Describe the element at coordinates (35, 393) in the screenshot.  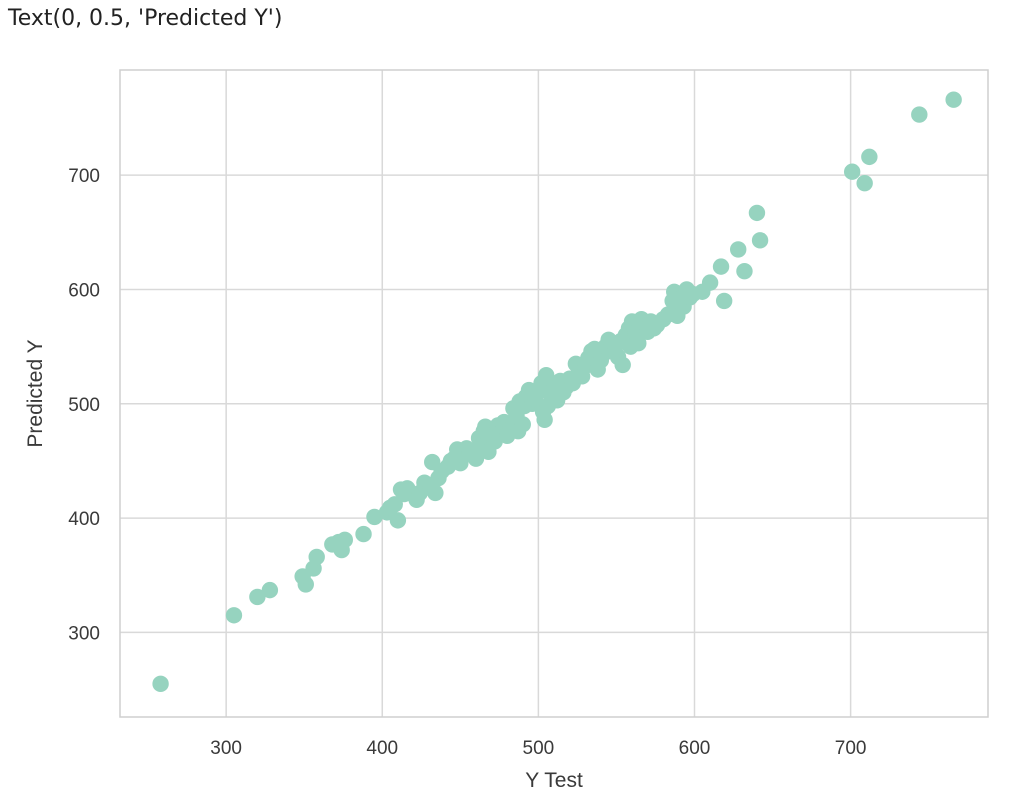
I see `y-axis-title: Predicted Y` at that location.